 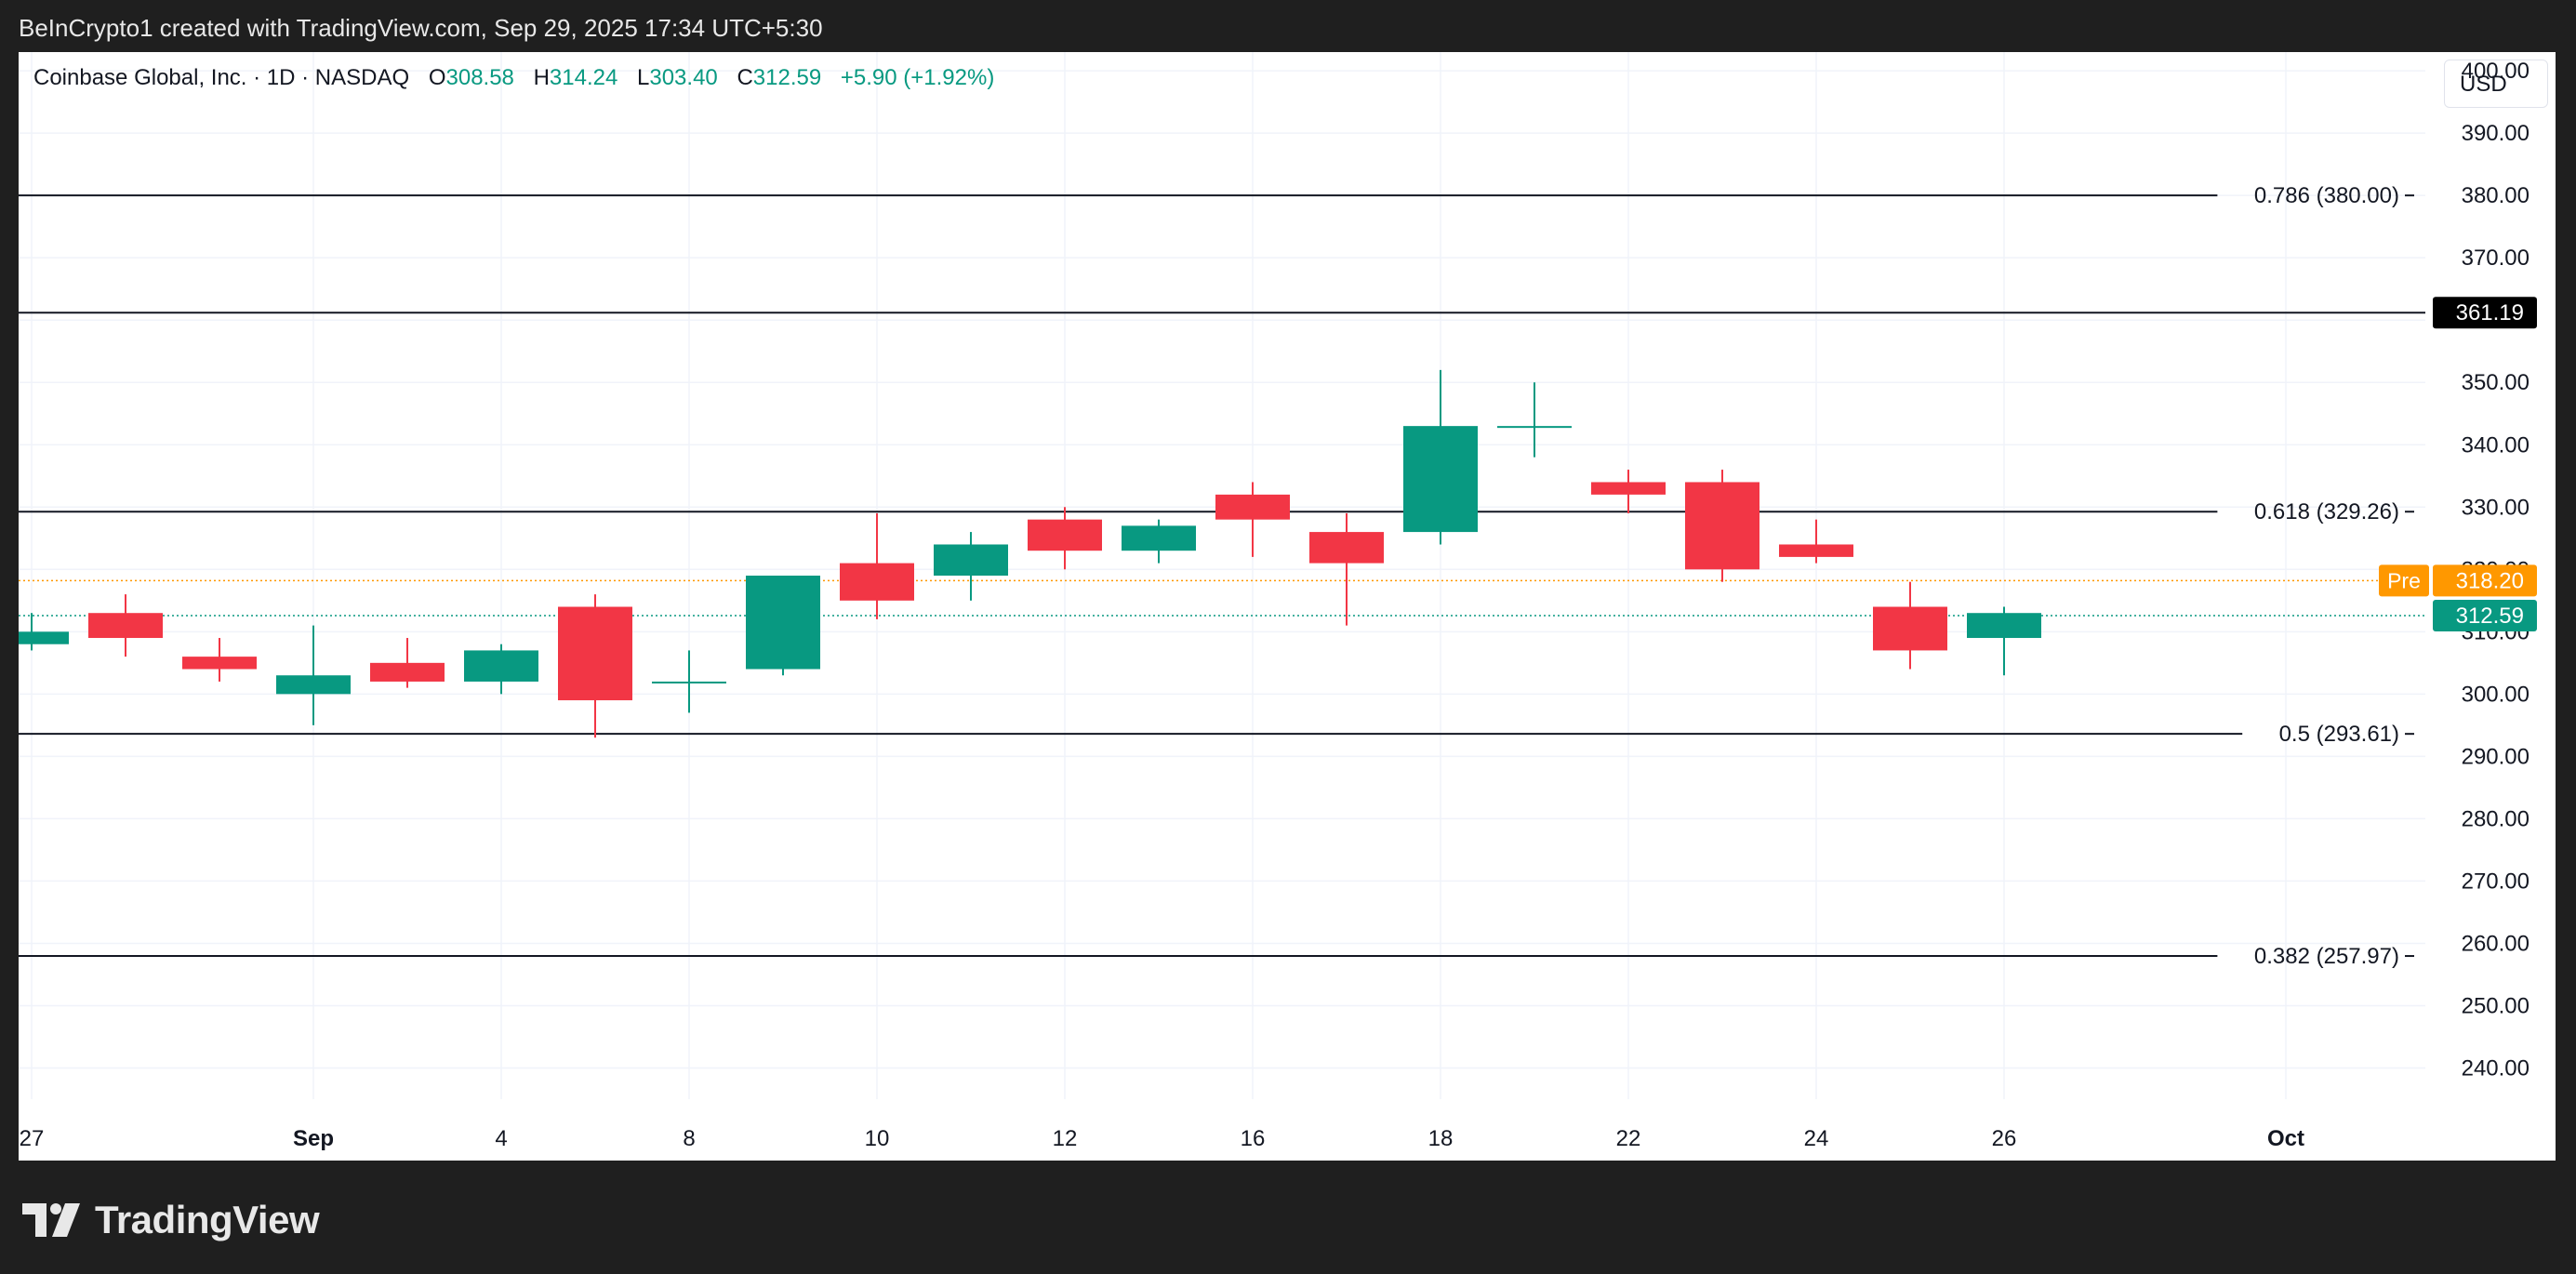 What do you see at coordinates (2326, 195) in the screenshot?
I see `fib-level-label: 0.786 (380.00)` at bounding box center [2326, 195].